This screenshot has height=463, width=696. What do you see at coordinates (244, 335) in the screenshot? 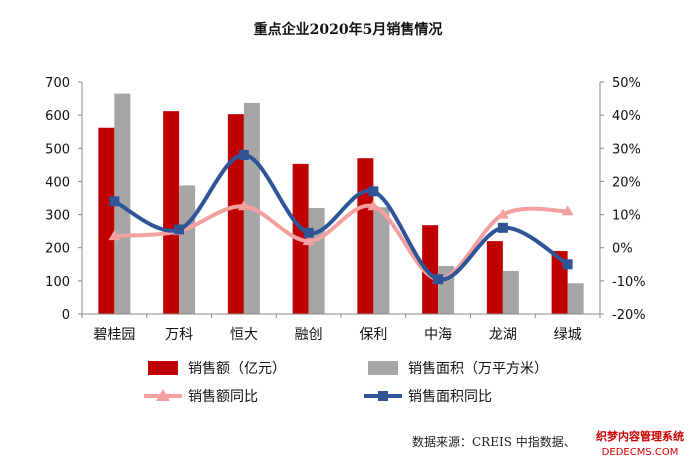
I see `category-label: 恒大` at bounding box center [244, 335].